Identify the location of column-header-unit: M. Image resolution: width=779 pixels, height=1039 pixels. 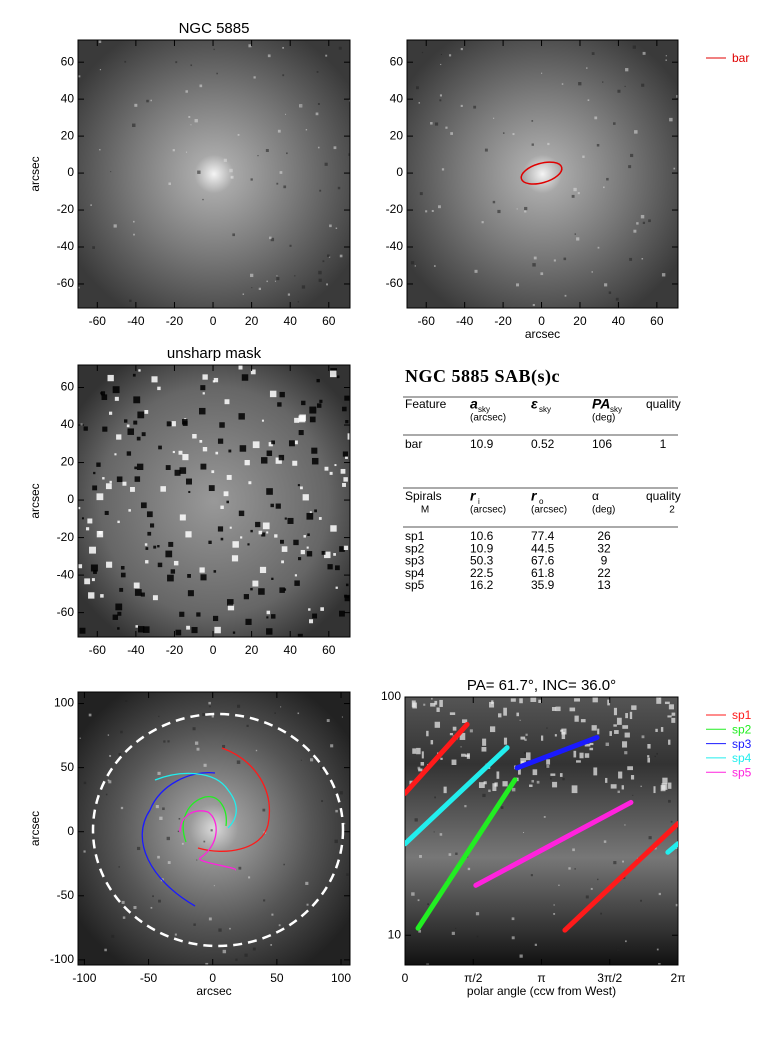
(425, 510).